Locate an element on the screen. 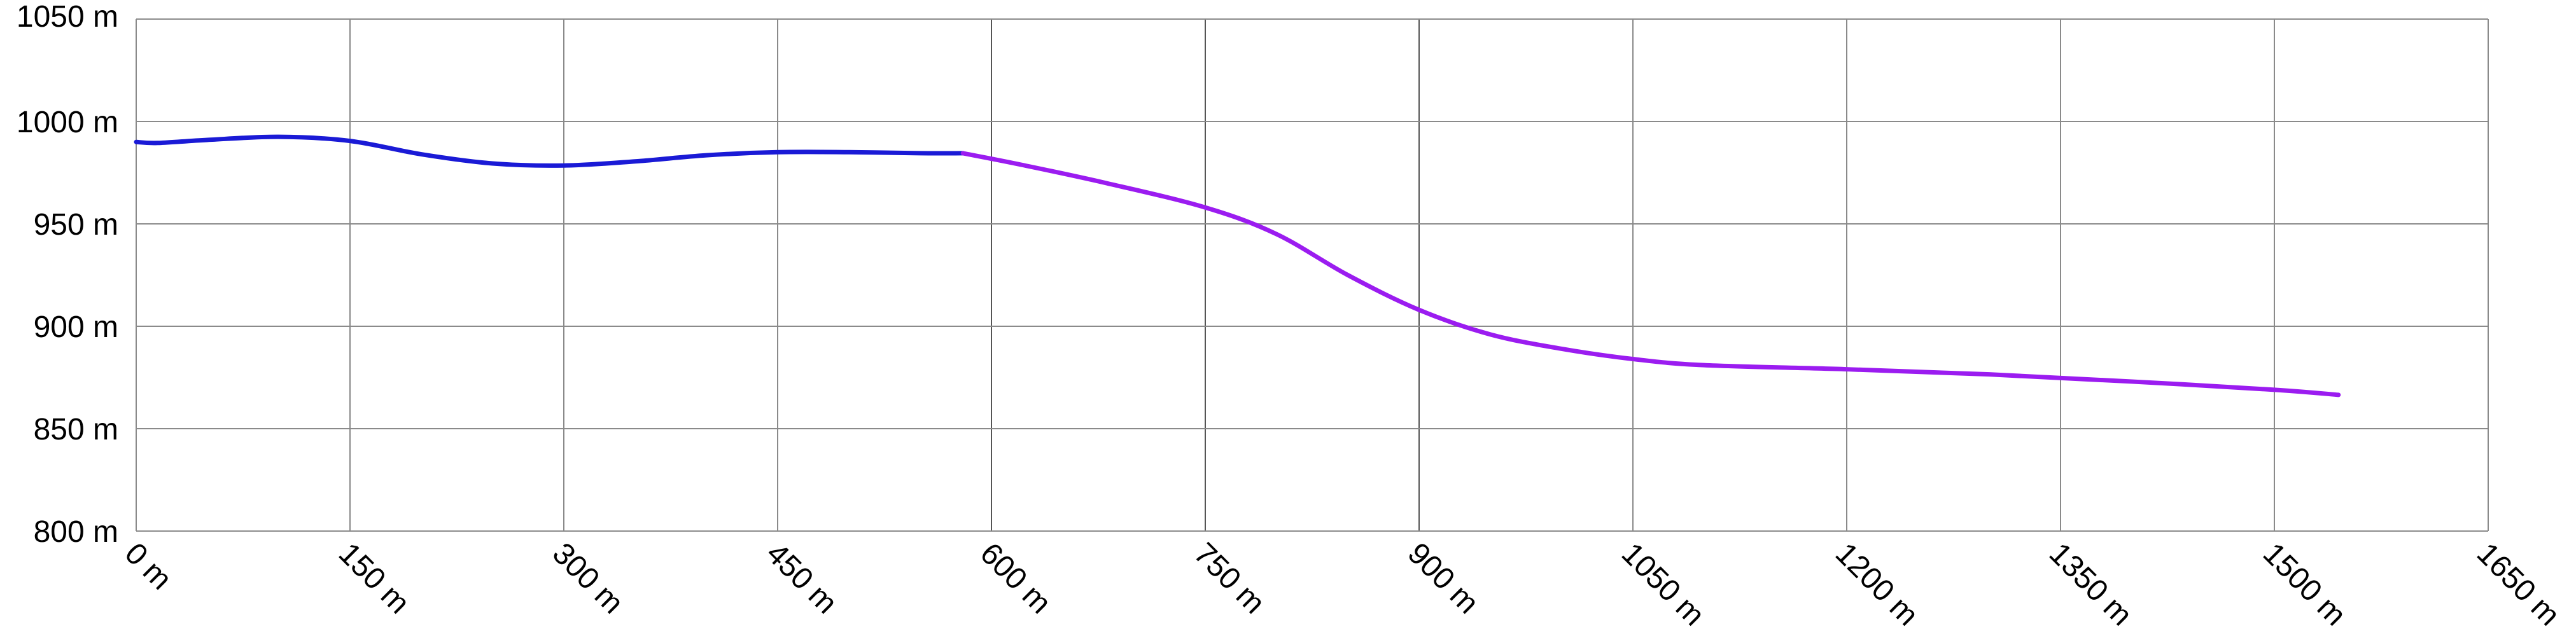  y-tick-label: 1050 m is located at coordinates (67, 17).